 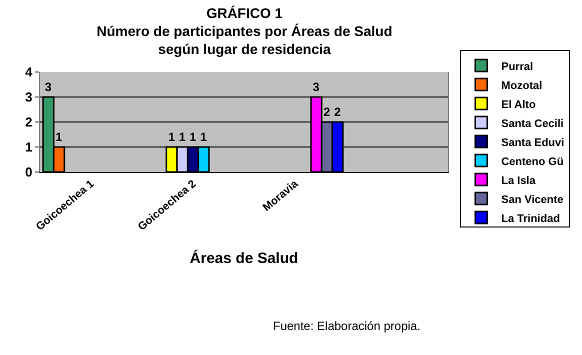 I want to click on legend-label: Purral, so click(x=517, y=66).